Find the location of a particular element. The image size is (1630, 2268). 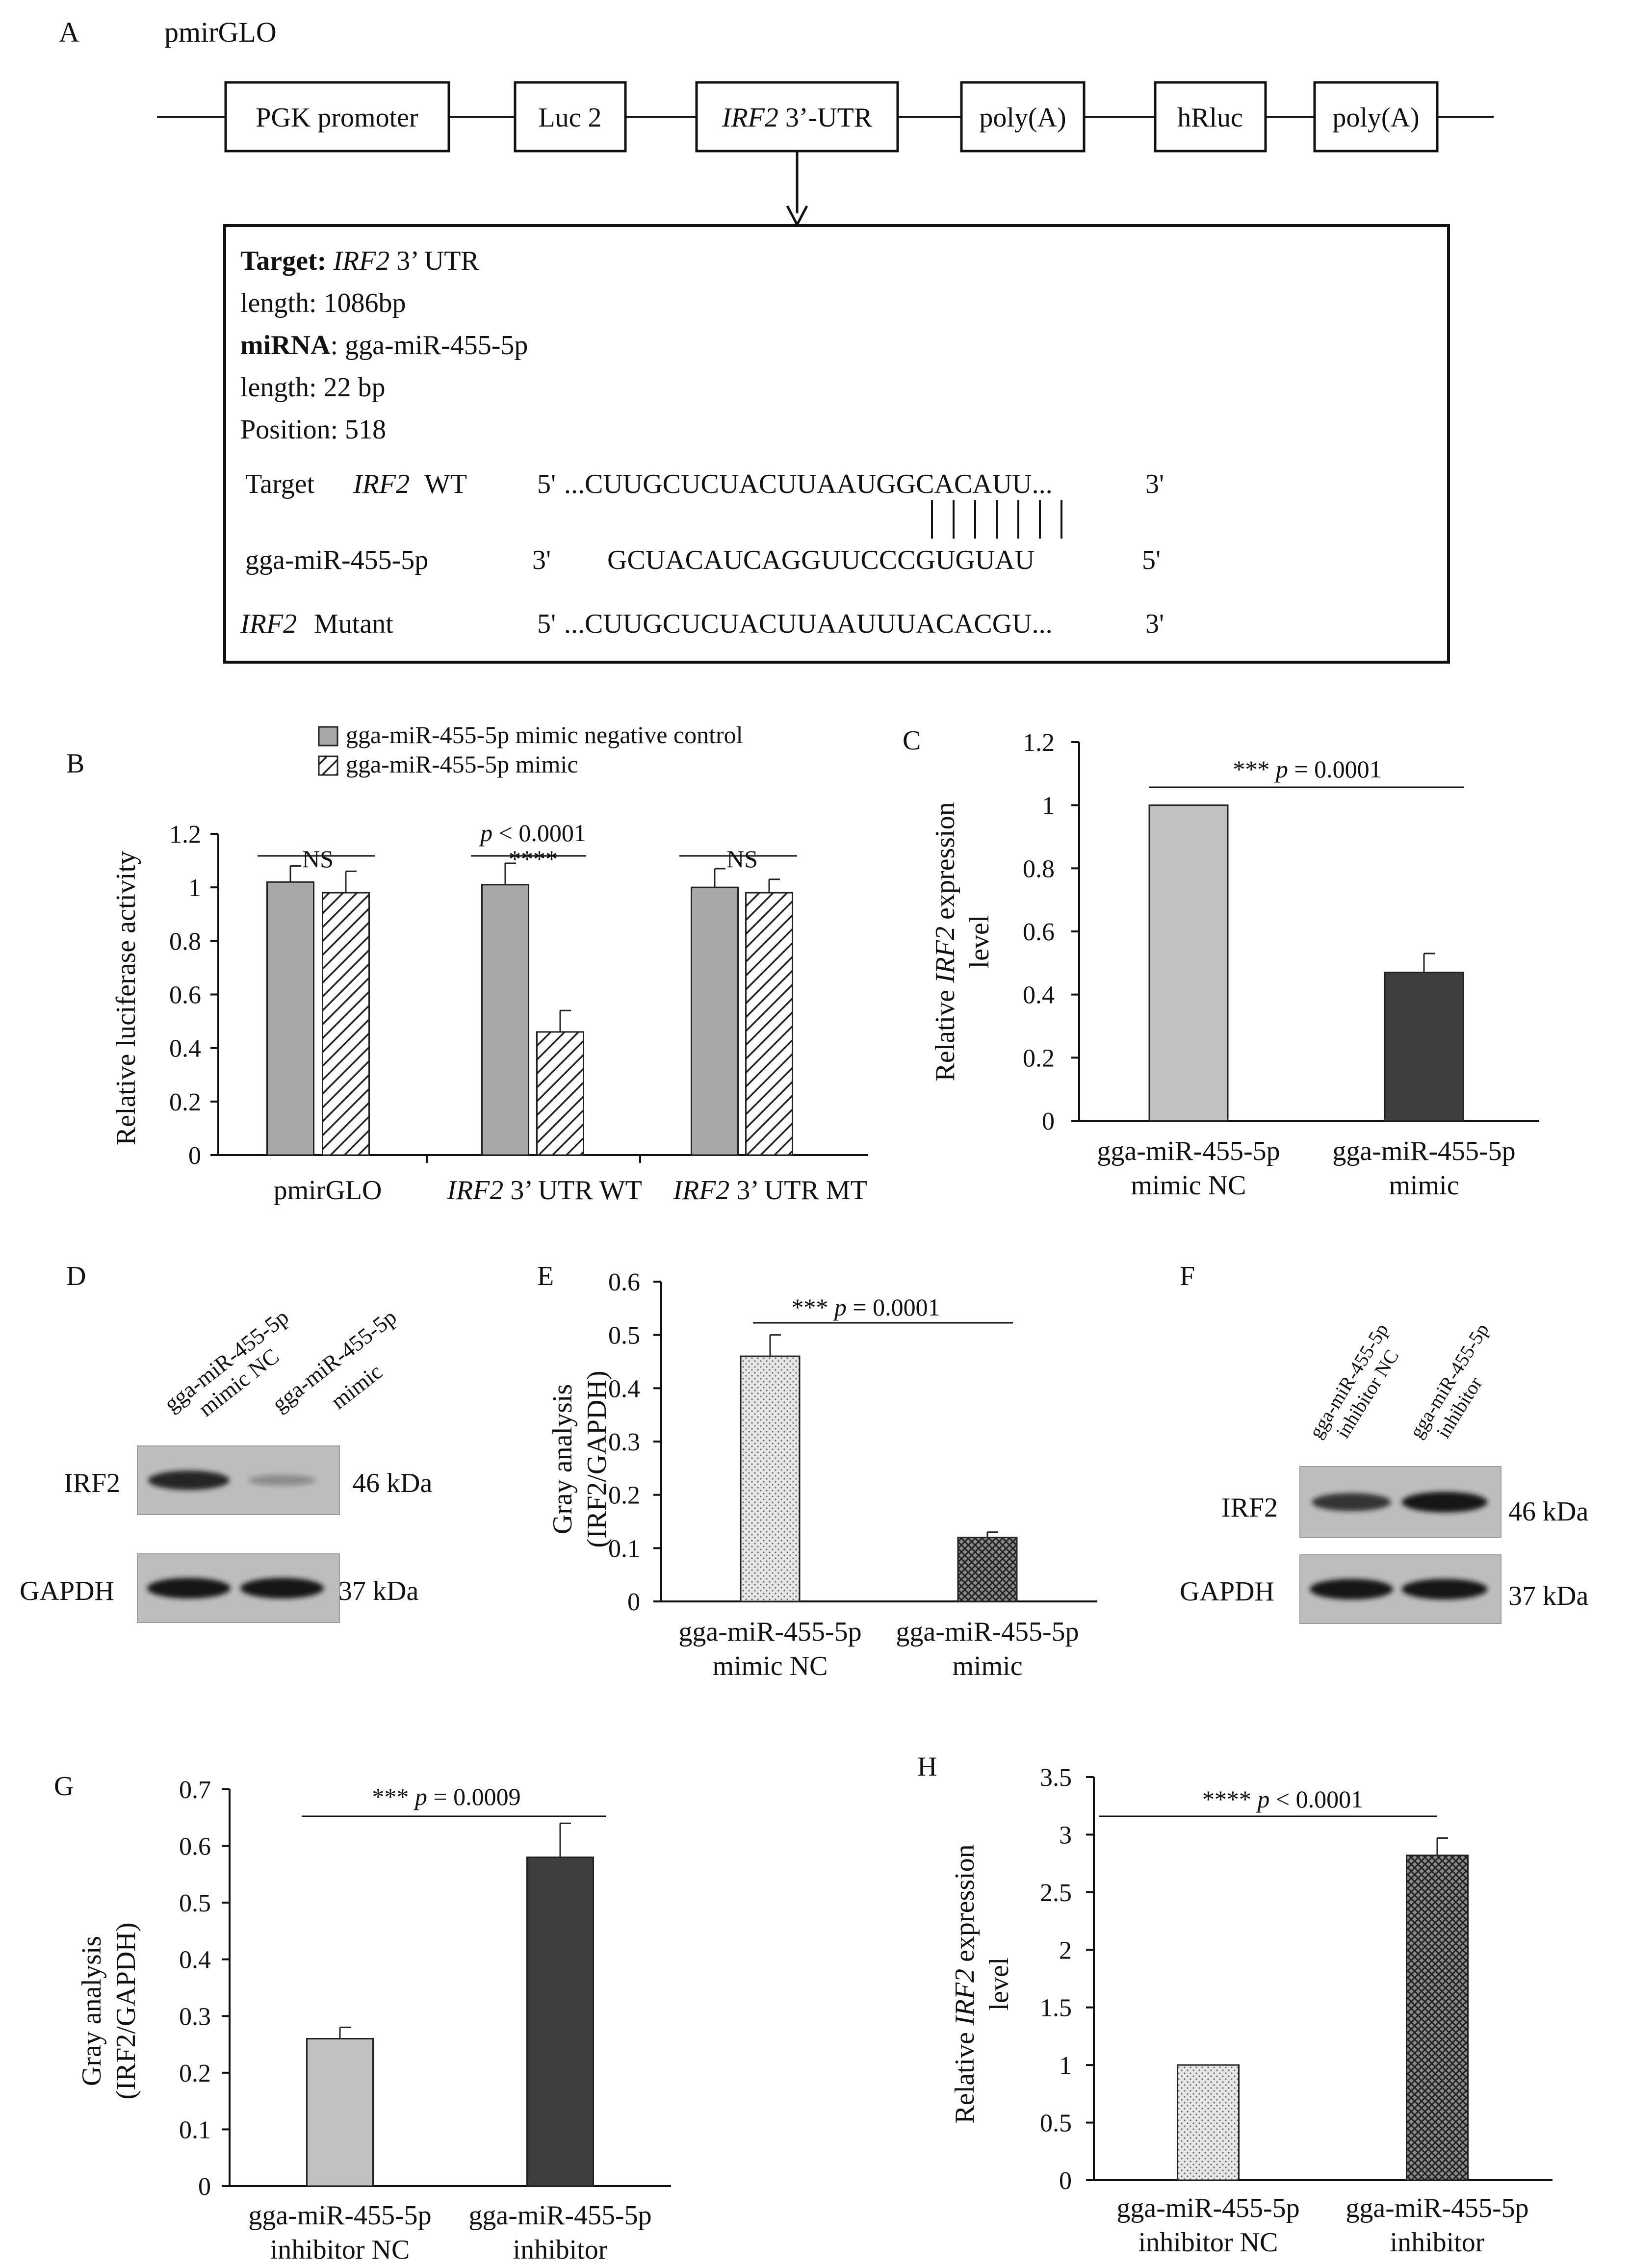

position: Position: 518 is located at coordinates (313, 430).